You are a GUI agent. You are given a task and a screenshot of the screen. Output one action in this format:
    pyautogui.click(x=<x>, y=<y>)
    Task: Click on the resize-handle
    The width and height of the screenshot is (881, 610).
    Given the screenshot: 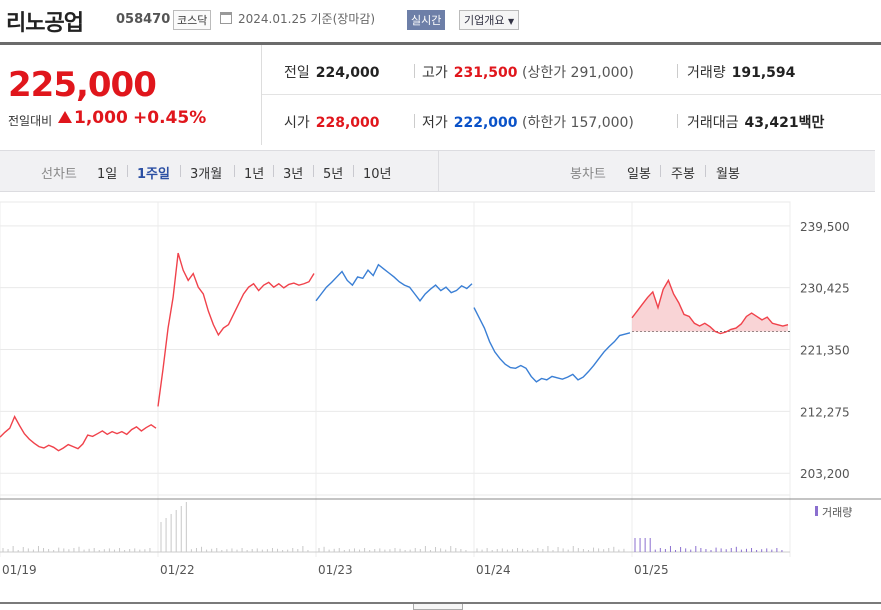 What is the action you would take?
    pyautogui.click(x=438, y=607)
    